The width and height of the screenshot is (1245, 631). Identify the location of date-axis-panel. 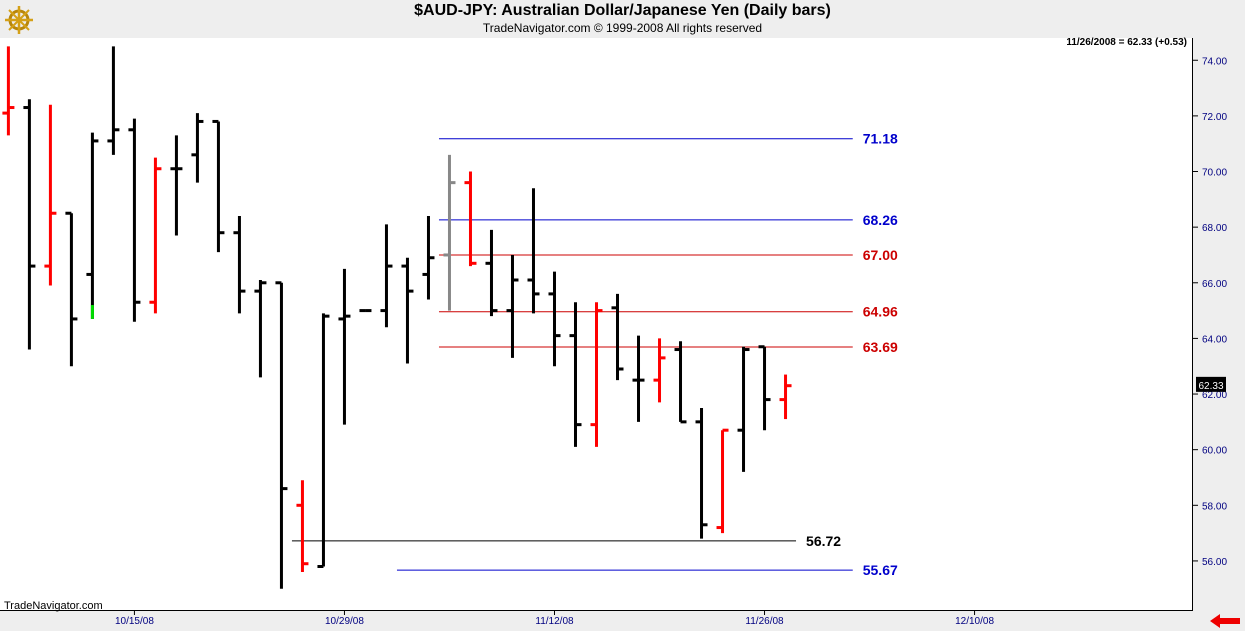
(622, 621).